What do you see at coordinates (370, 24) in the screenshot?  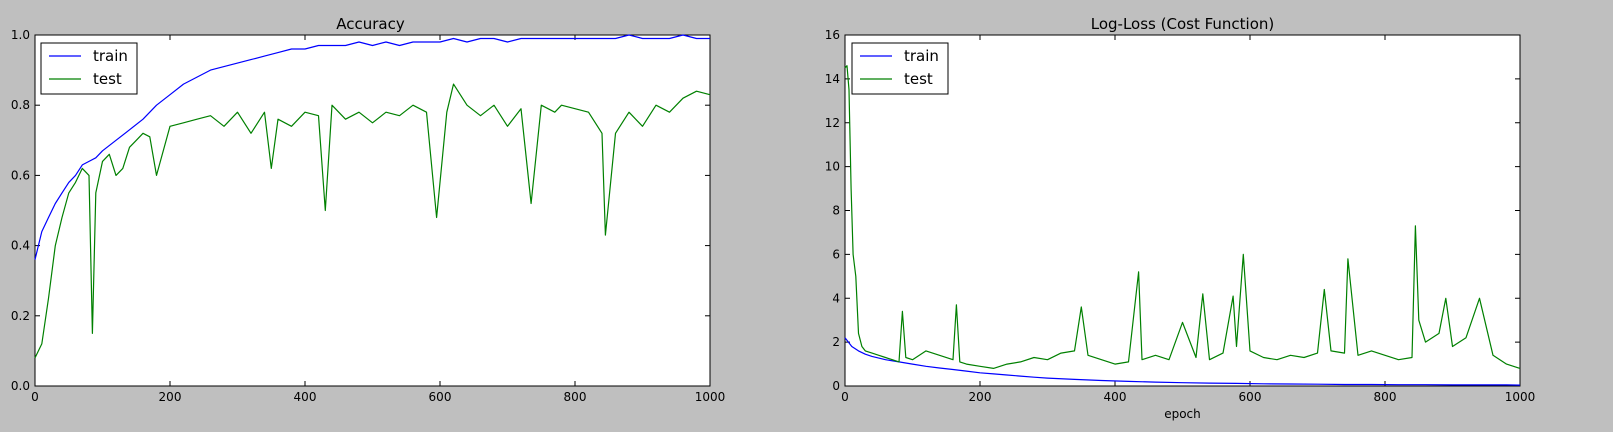 I see `accuracy-title: Accuracy` at bounding box center [370, 24].